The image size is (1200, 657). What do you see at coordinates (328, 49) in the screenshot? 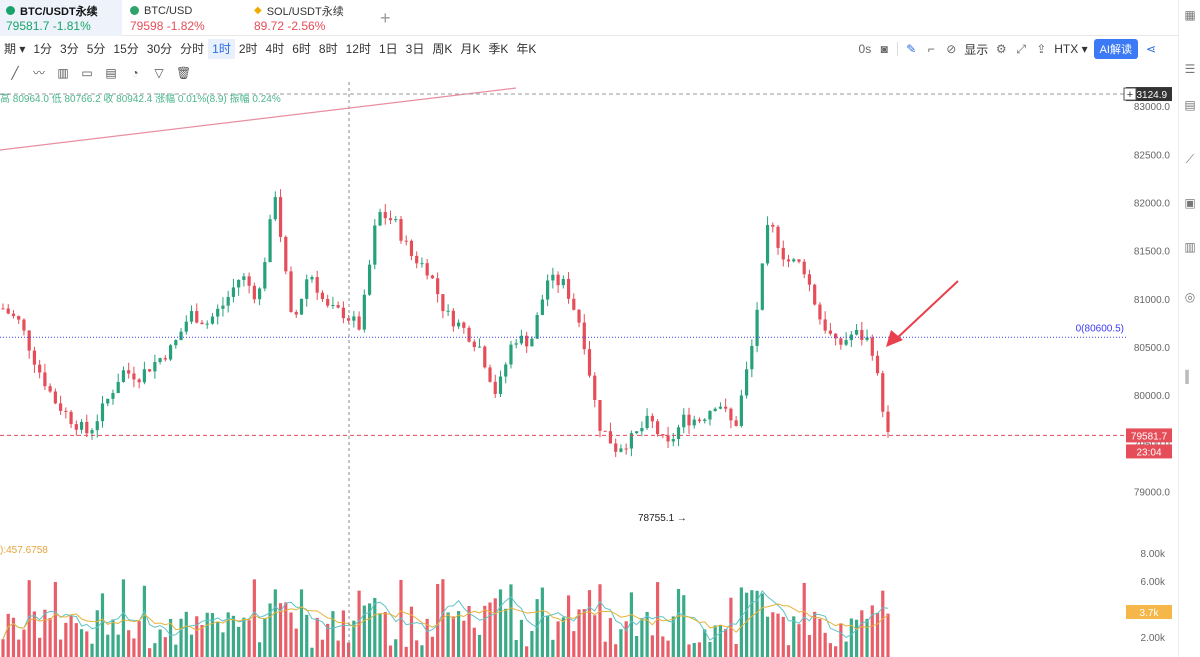
I see `interval-11: 8时` at bounding box center [328, 49].